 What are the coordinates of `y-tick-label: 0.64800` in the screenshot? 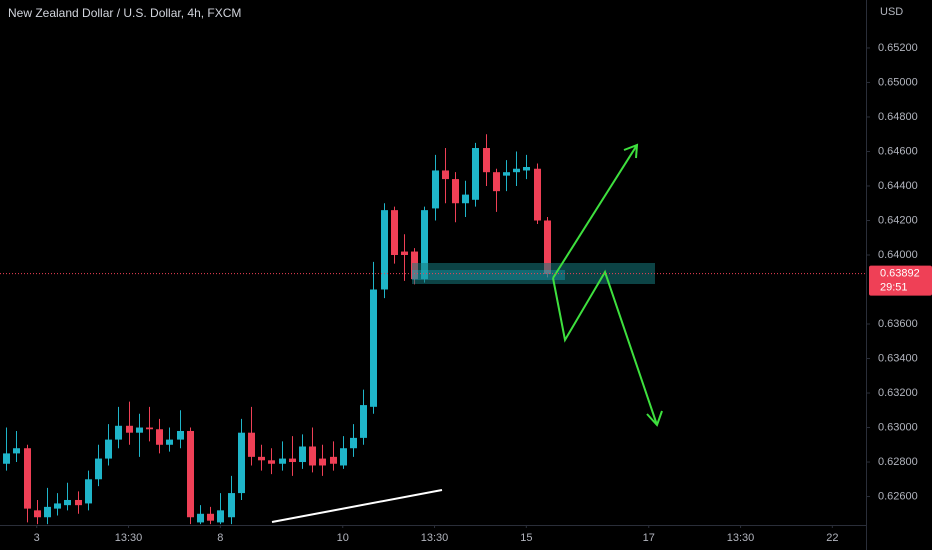 It's located at (898, 117).